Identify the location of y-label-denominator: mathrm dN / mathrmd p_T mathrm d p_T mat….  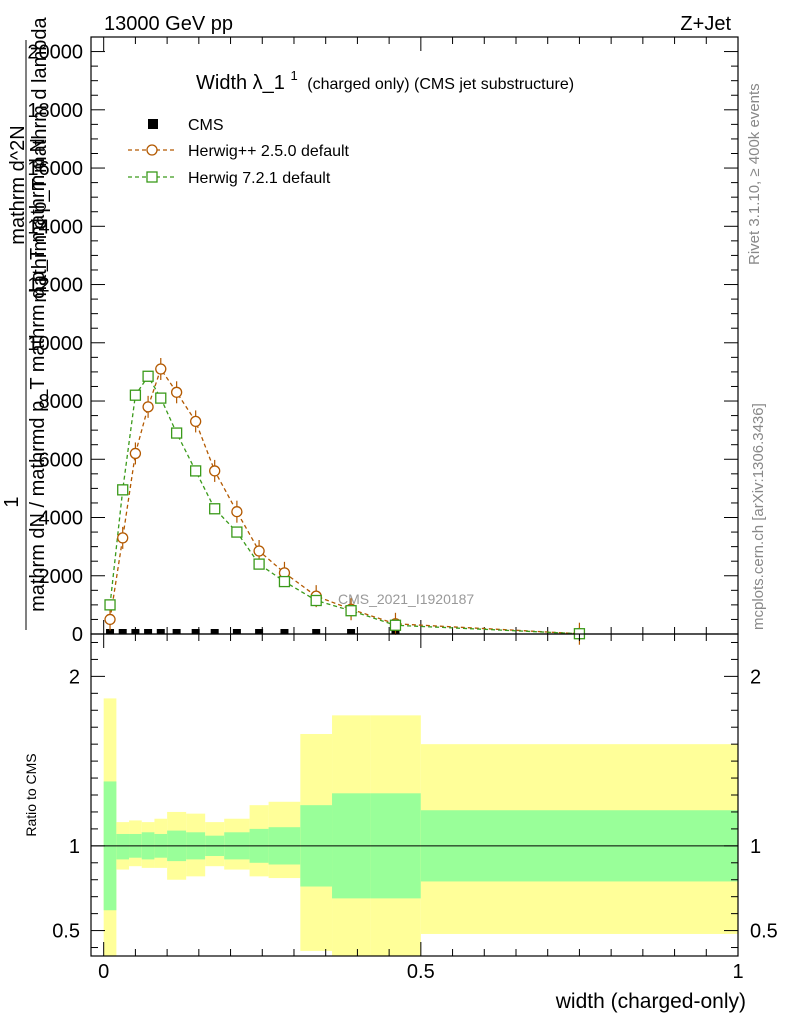
(38, 375).